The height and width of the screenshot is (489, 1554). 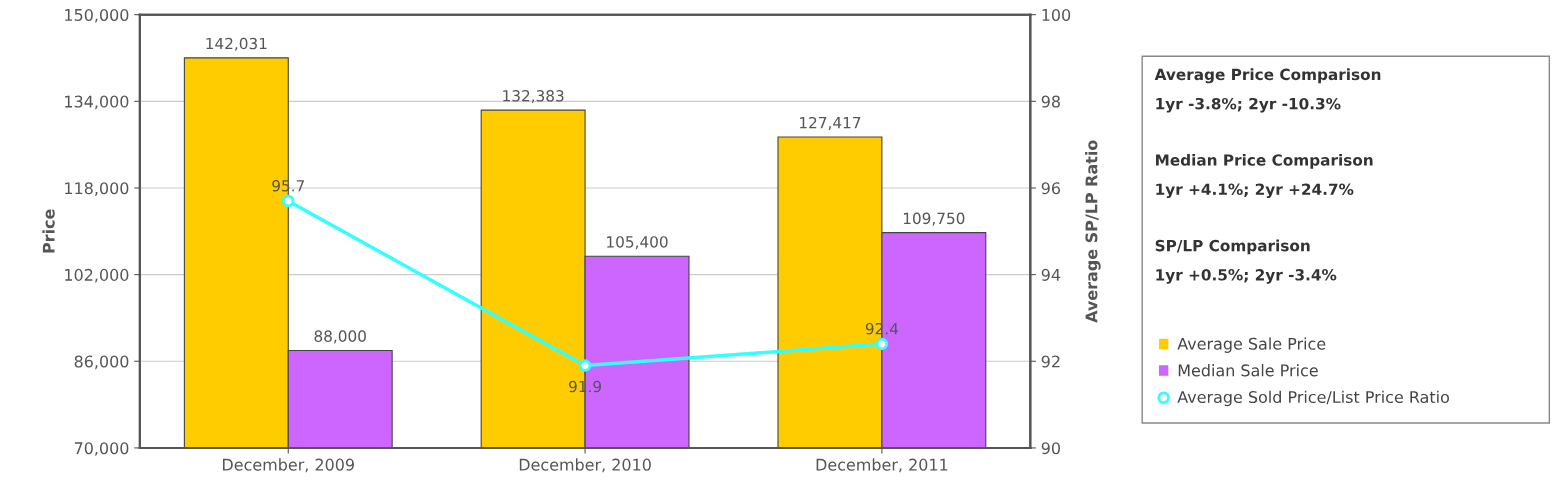 I want to click on data-label: 127,417, so click(x=830, y=123).